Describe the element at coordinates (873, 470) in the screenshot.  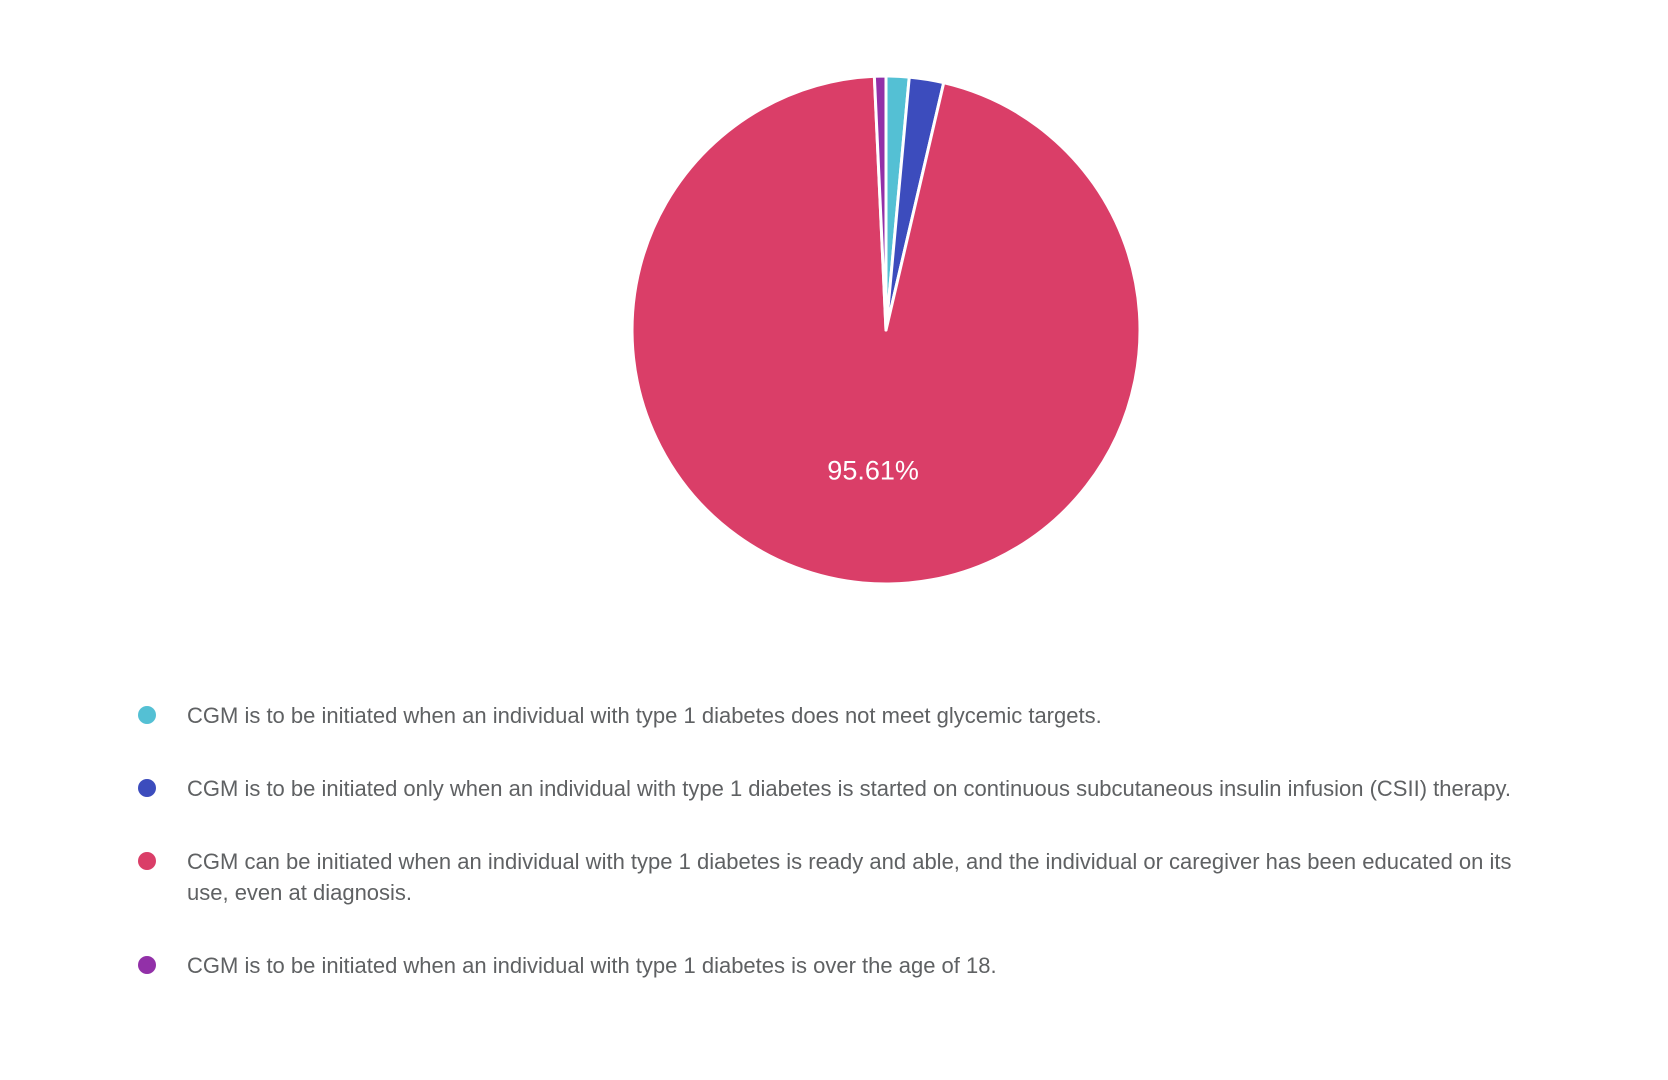
I see `slice-percentage-label: 95.61%` at that location.